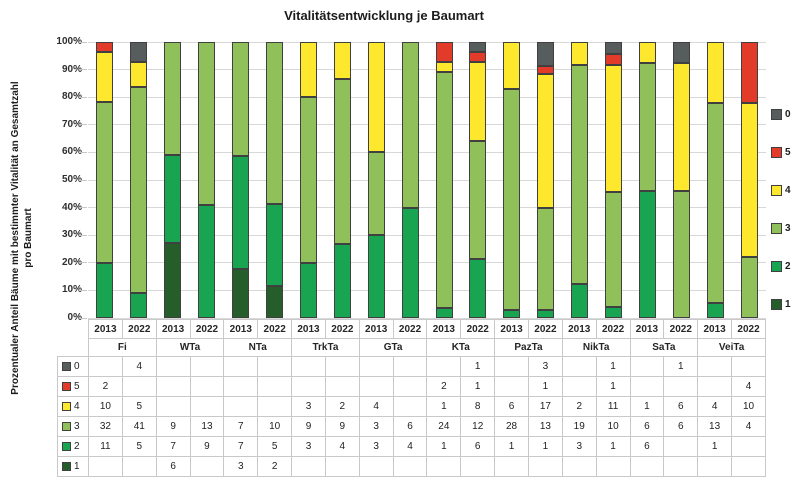 This screenshot has height=487, width=800. What do you see at coordinates (393, 347) in the screenshot?
I see `x-group-label: GTa` at bounding box center [393, 347].